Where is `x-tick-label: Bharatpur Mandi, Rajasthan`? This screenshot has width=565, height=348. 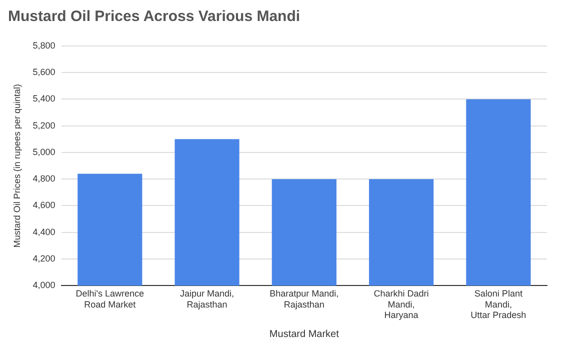
x-tick-label: Bharatpur Mandi, Rajasthan is located at coordinates (304, 299).